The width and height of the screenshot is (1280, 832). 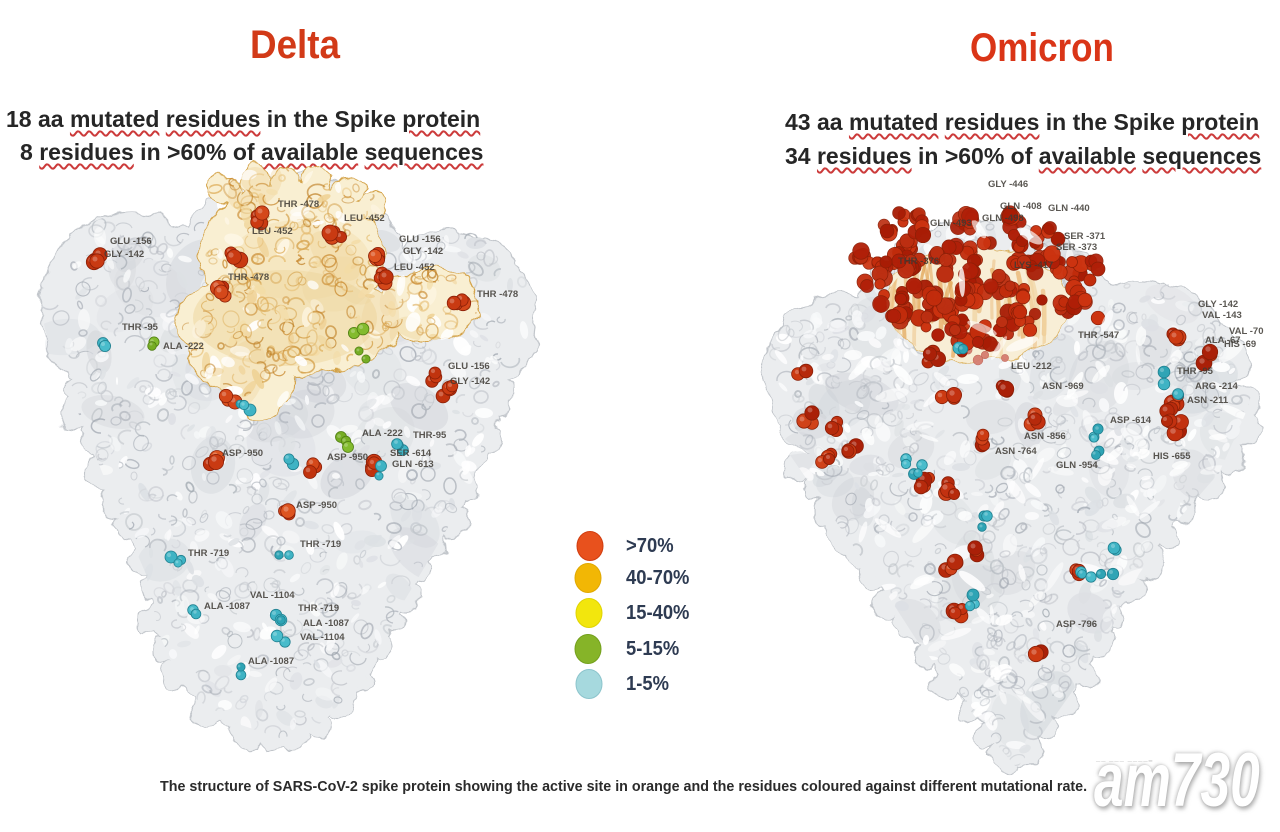 What do you see at coordinates (1085, 236) in the screenshot?
I see `svg-text: SER -371` at bounding box center [1085, 236].